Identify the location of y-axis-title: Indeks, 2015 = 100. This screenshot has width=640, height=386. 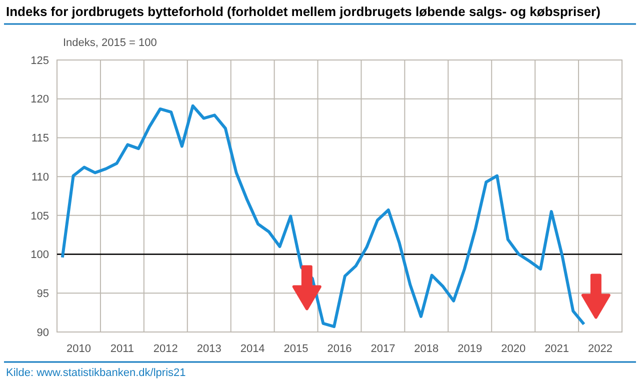
(110, 43).